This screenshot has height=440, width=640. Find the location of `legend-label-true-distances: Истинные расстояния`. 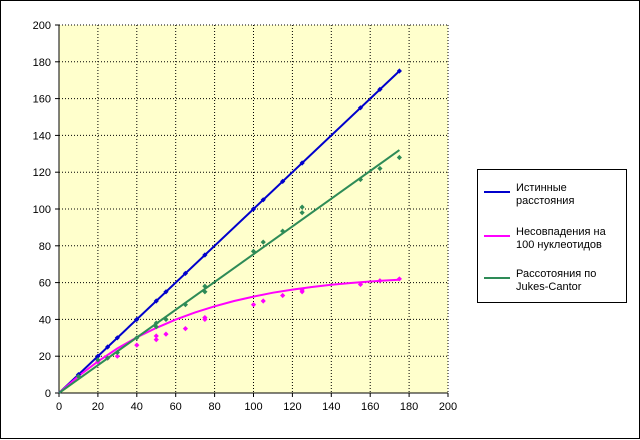

legend-label-true-distances: Истинные расстояния is located at coordinates (545, 194).